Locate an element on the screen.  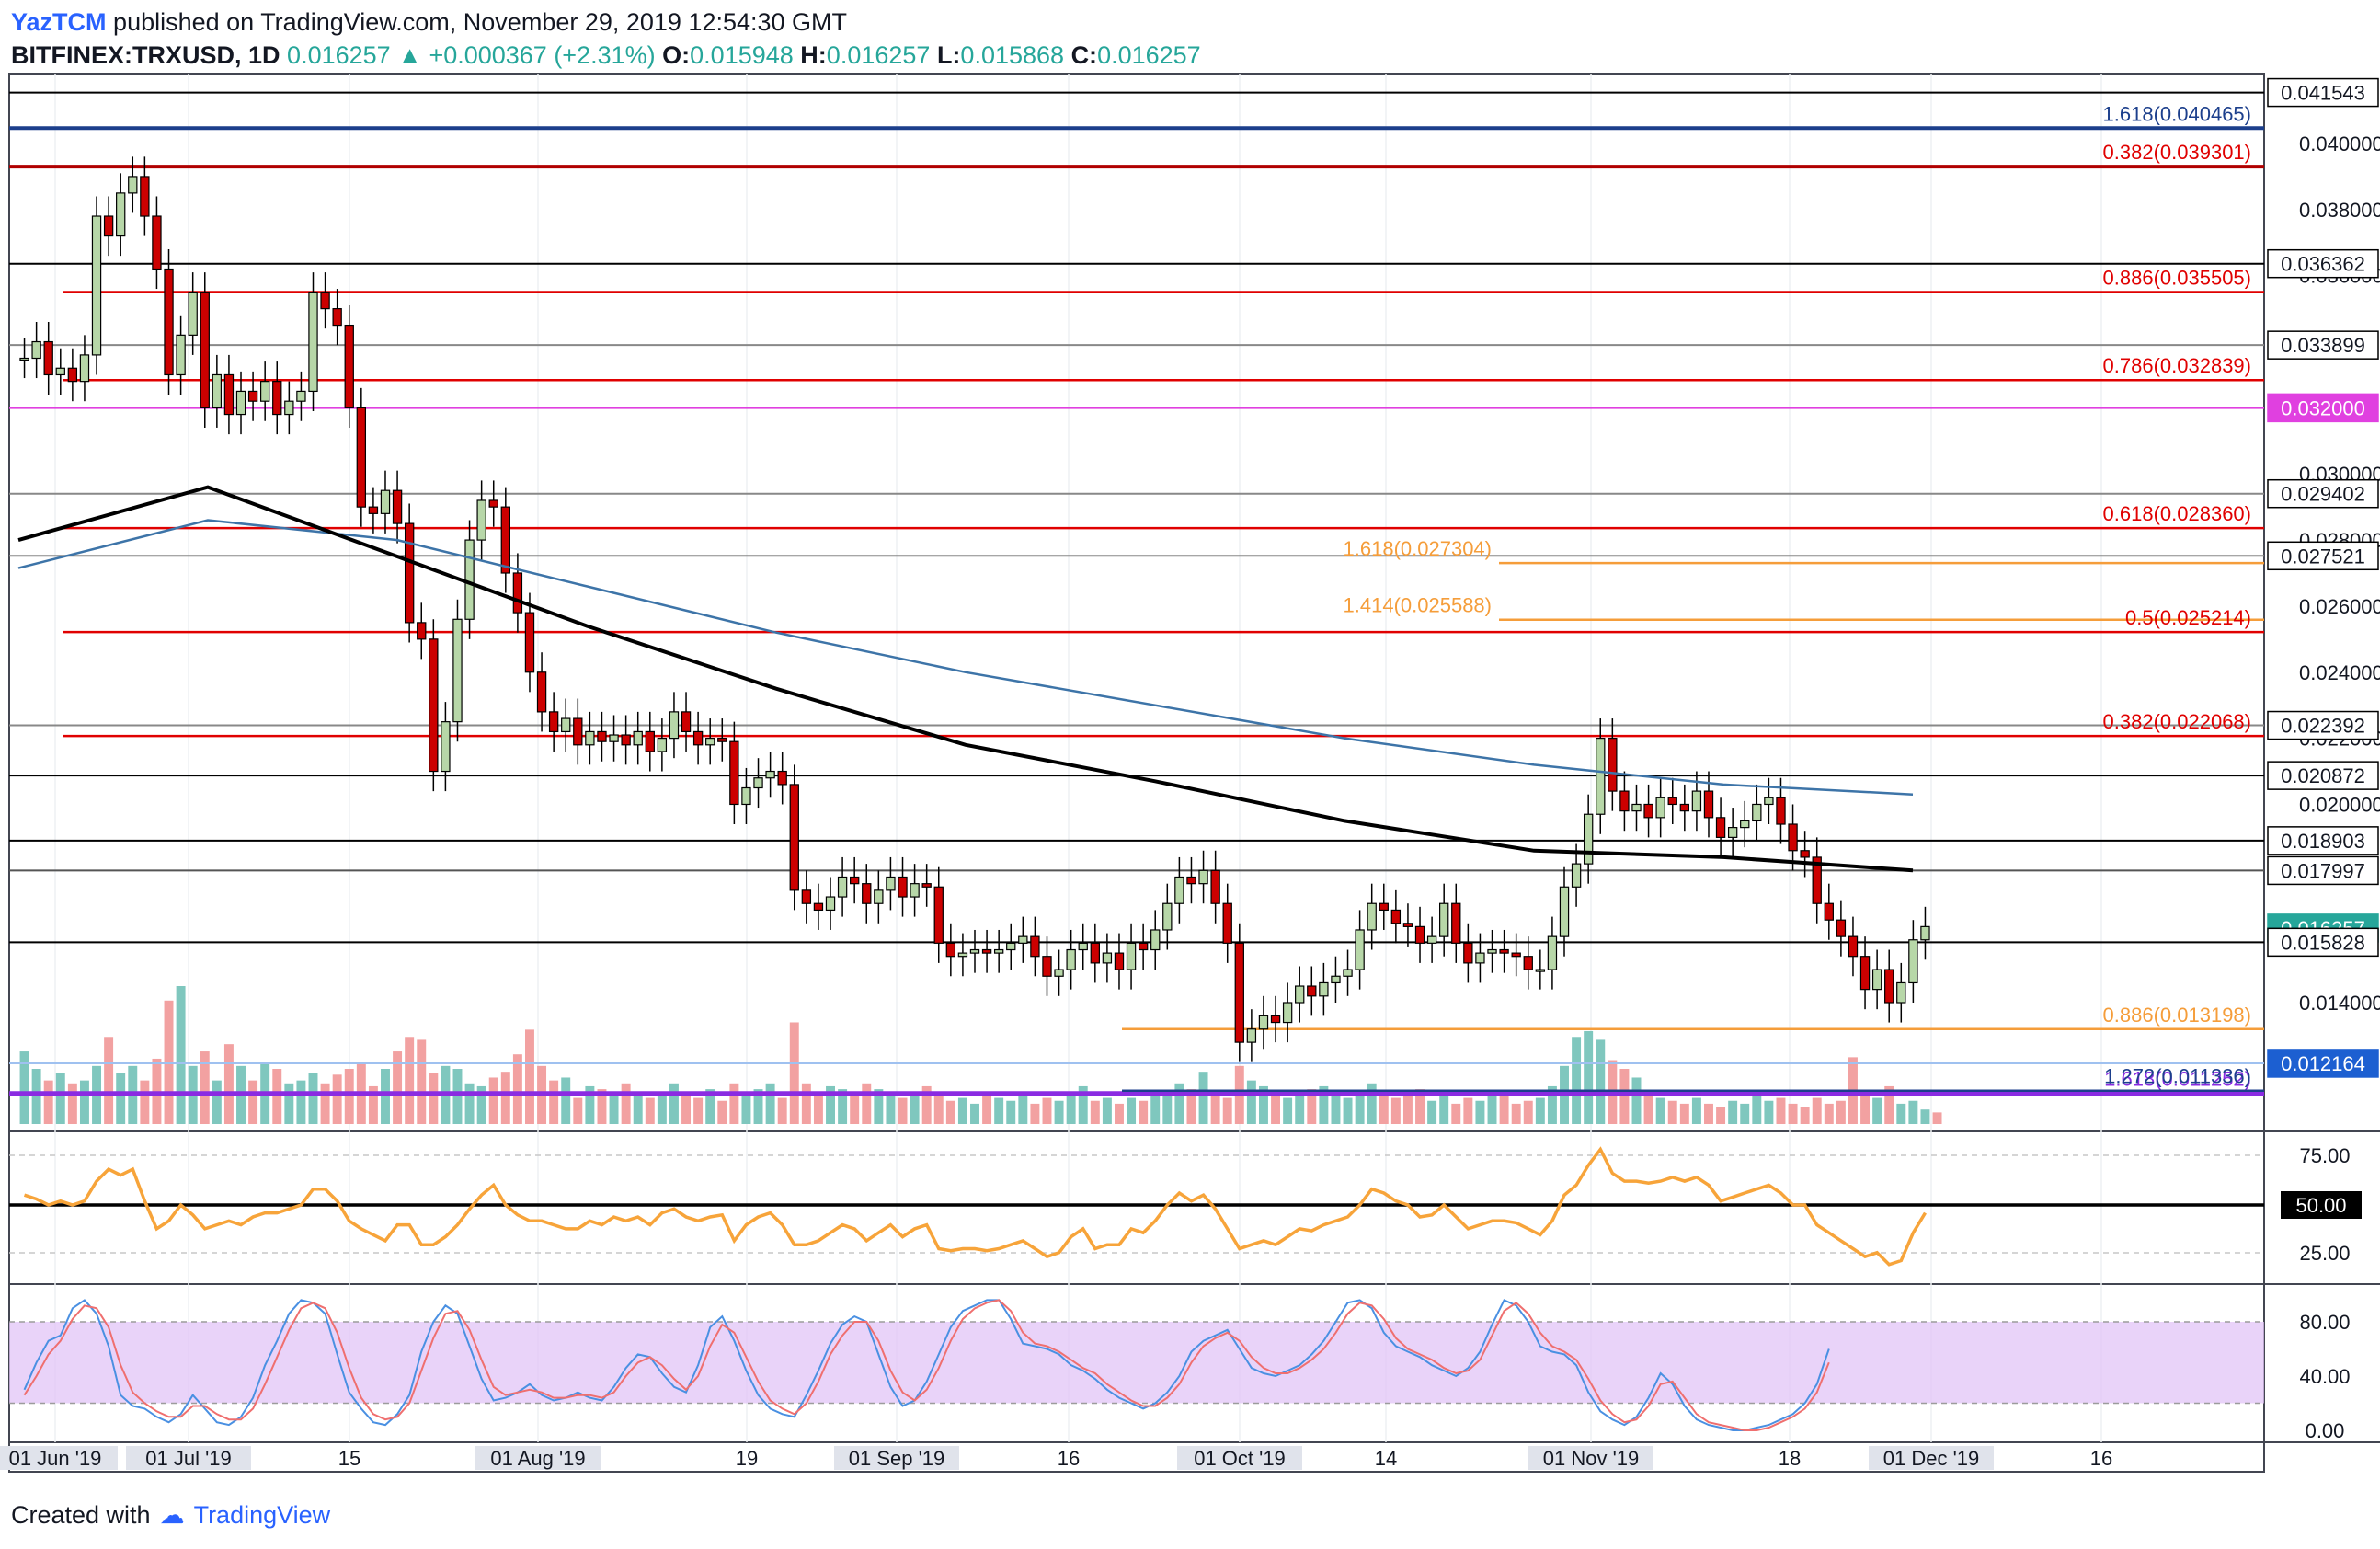
open-value: 0.015948 is located at coordinates (742, 55).